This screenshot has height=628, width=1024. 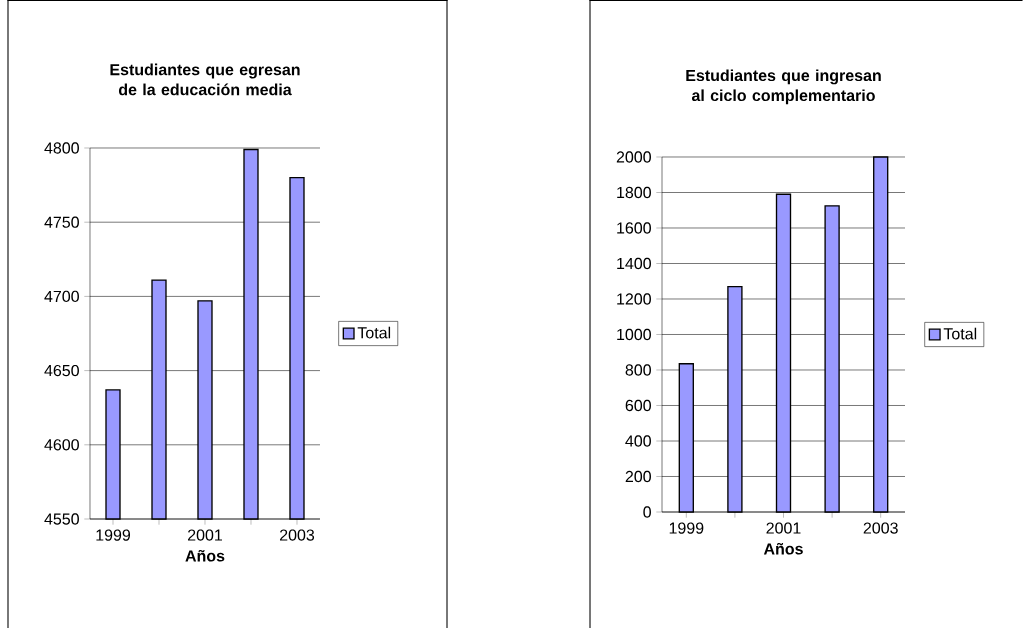 What do you see at coordinates (638, 370) in the screenshot?
I see `y-tick-label: 800` at bounding box center [638, 370].